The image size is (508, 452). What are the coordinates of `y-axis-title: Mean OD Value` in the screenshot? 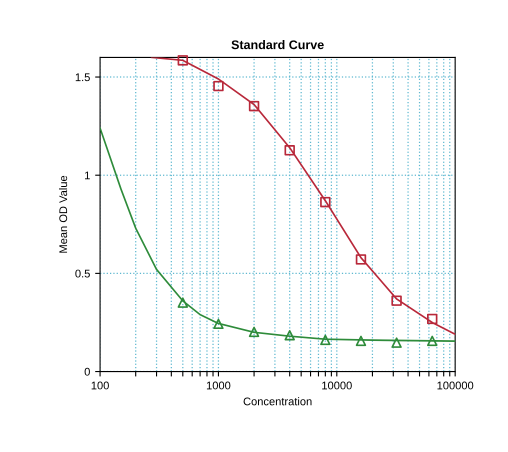 It's located at (63, 214).